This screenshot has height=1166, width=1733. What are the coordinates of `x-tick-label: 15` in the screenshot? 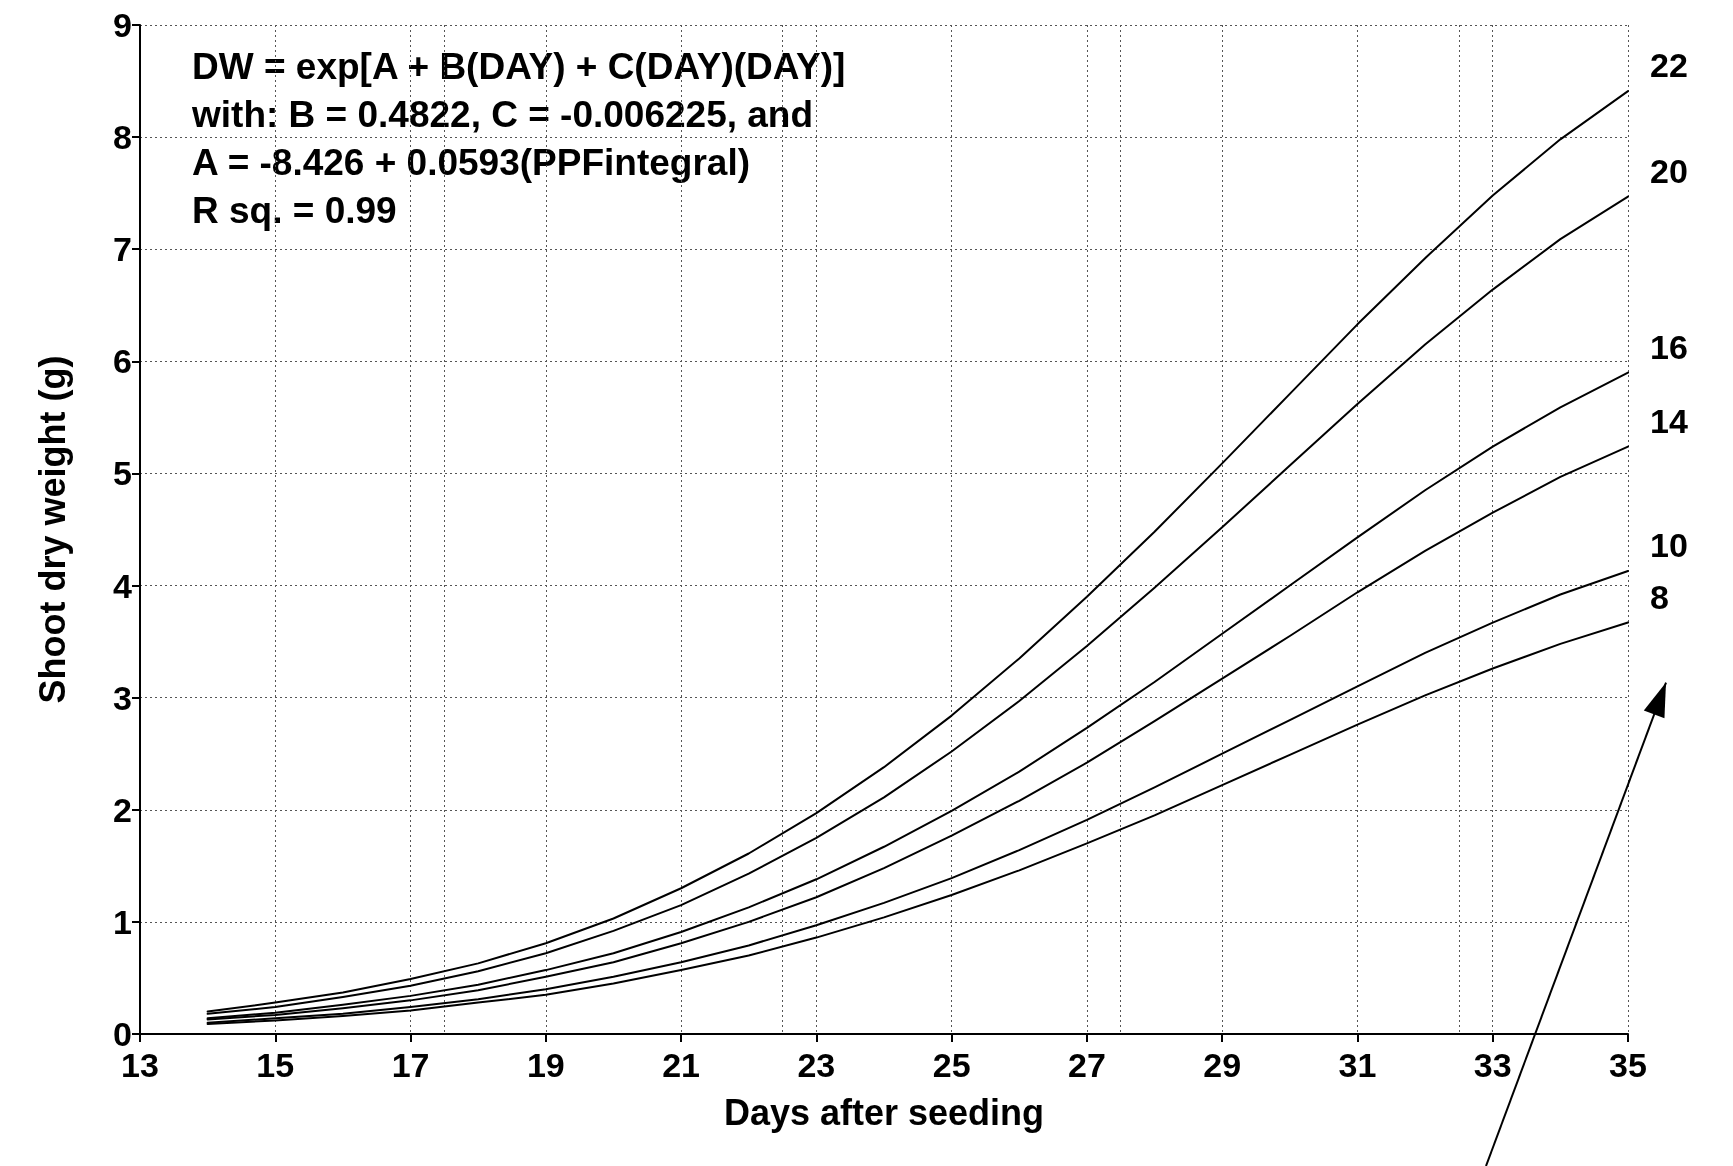 It's located at (275, 1065).